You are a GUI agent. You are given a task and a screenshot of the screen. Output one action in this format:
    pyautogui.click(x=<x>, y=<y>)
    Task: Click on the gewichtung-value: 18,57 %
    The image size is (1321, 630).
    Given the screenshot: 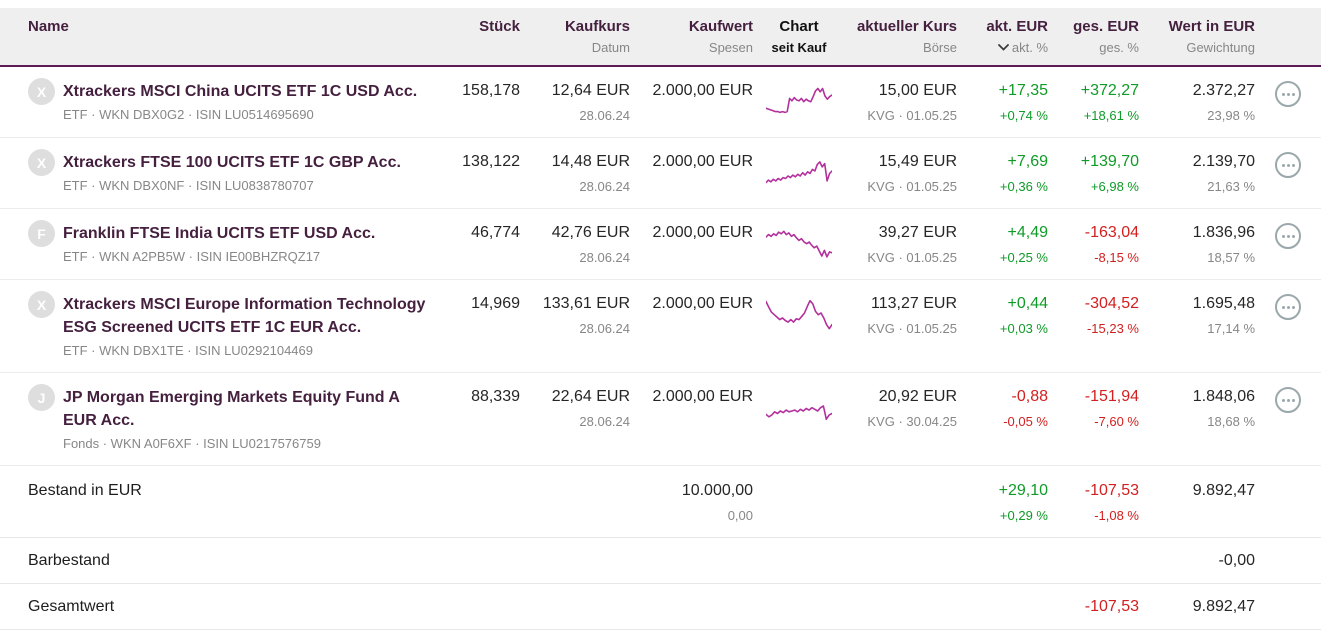 What is the action you would take?
    pyautogui.click(x=1231, y=257)
    